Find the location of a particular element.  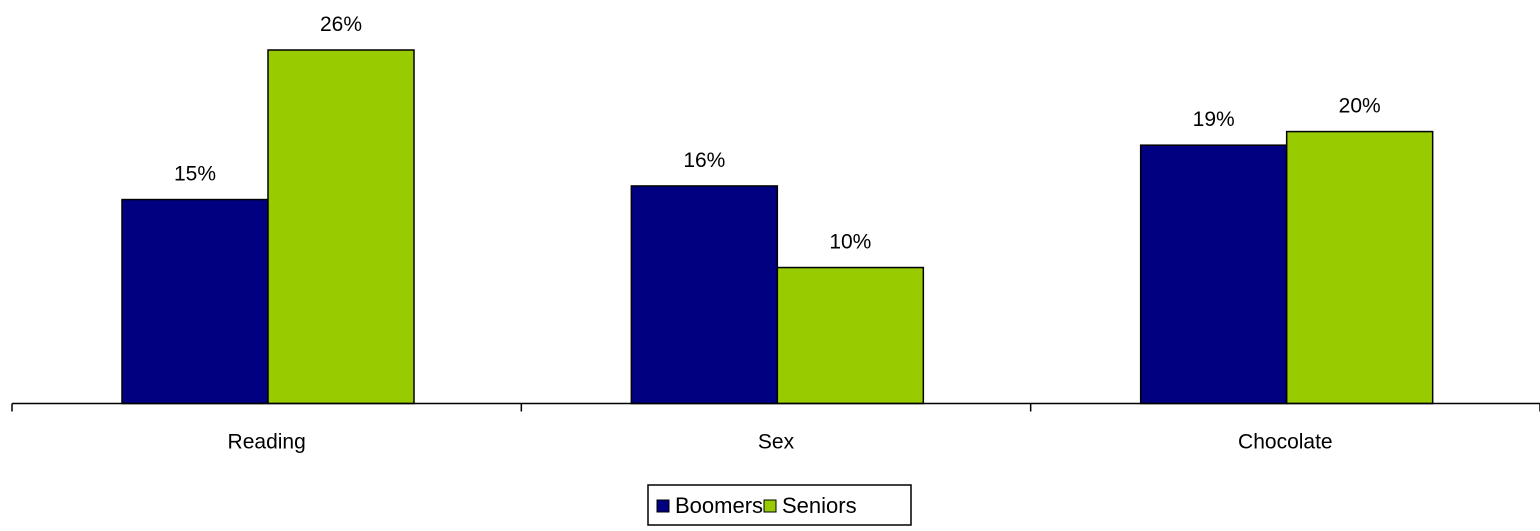

legend-box is located at coordinates (779, 505).